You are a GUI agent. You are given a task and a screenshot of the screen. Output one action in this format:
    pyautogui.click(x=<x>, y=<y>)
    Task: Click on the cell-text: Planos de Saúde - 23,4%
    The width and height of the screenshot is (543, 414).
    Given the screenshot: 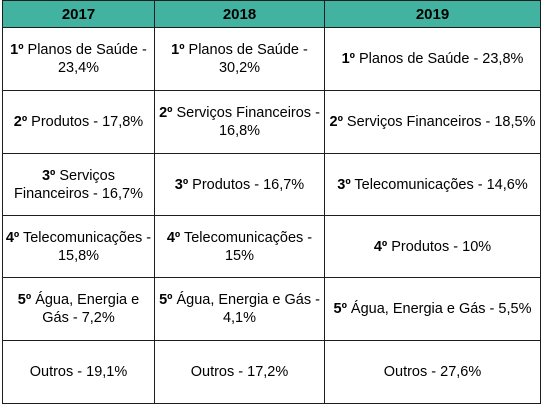 What is the action you would take?
    pyautogui.click(x=85, y=59)
    